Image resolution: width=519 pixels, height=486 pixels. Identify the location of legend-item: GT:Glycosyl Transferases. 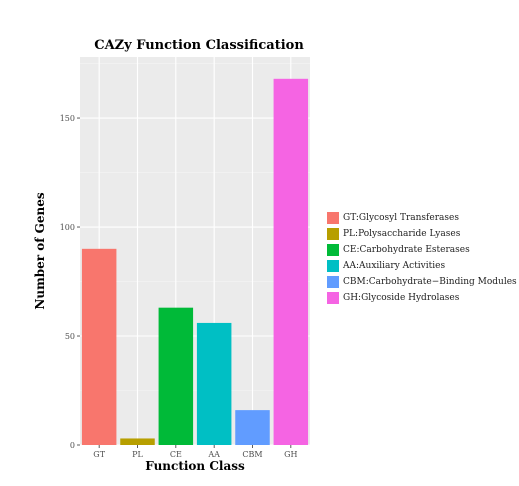
(422, 217).